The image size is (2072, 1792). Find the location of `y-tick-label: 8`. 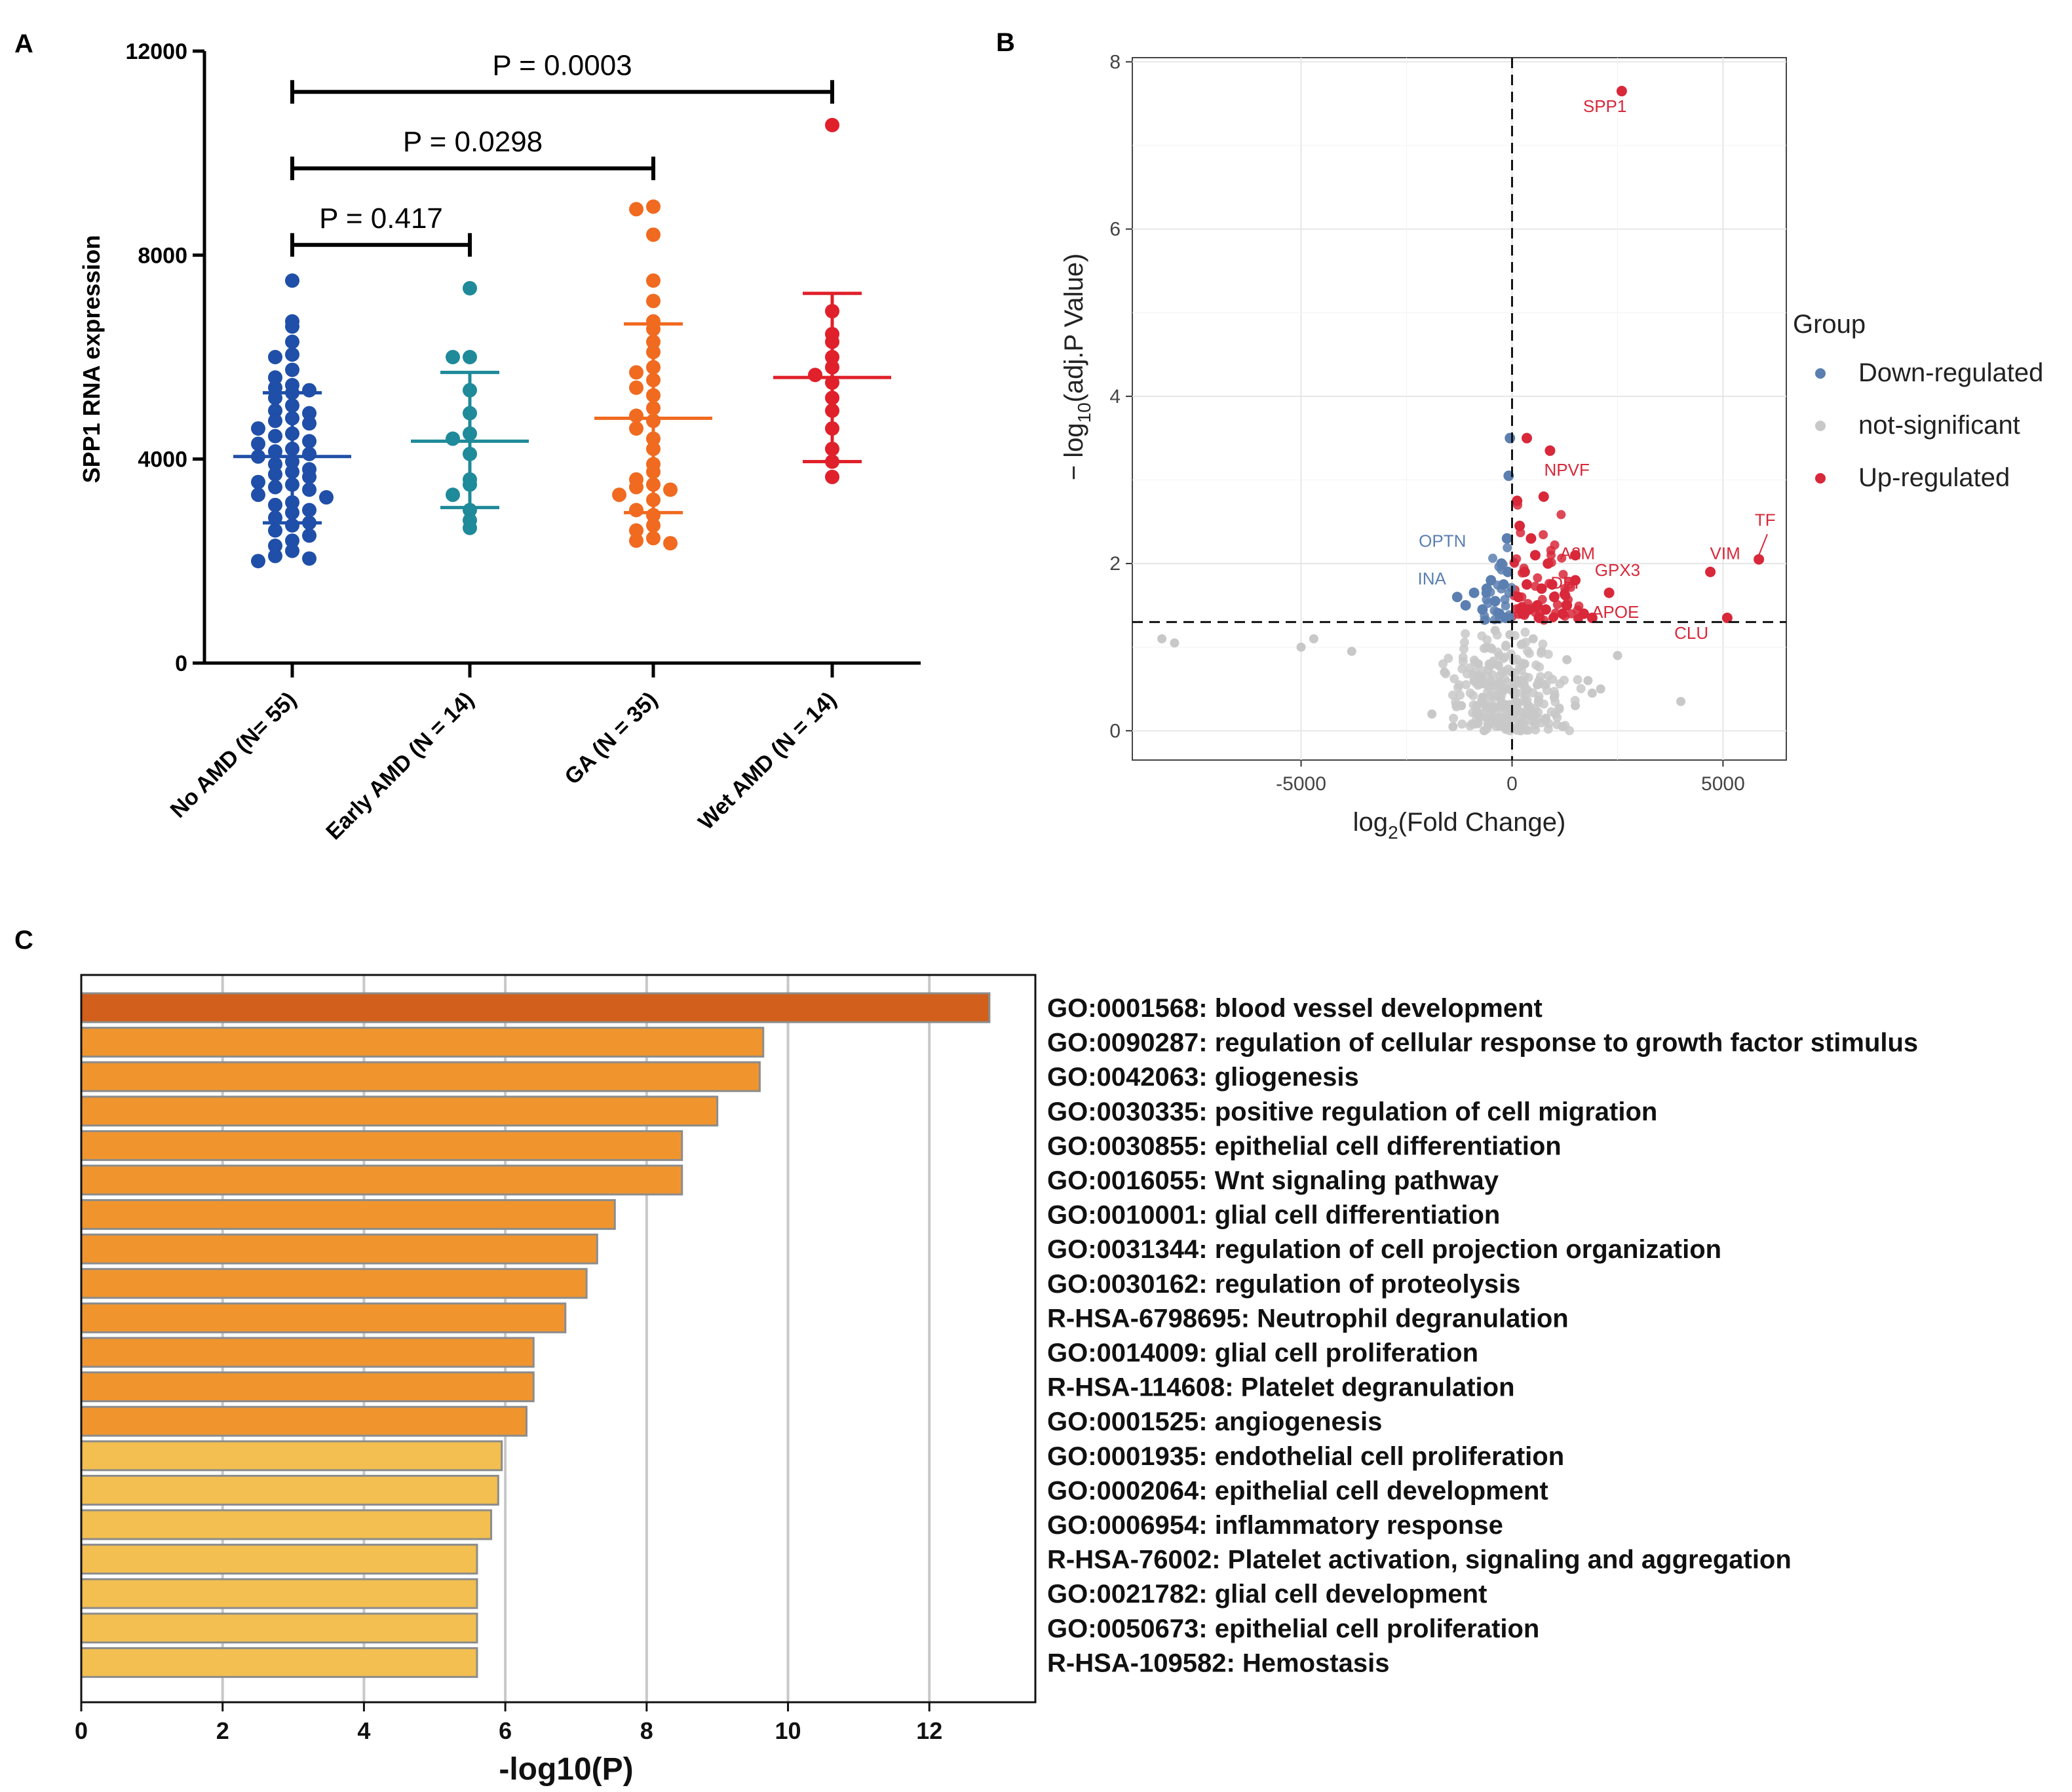

y-tick-label: 8 is located at coordinates (1115, 62).